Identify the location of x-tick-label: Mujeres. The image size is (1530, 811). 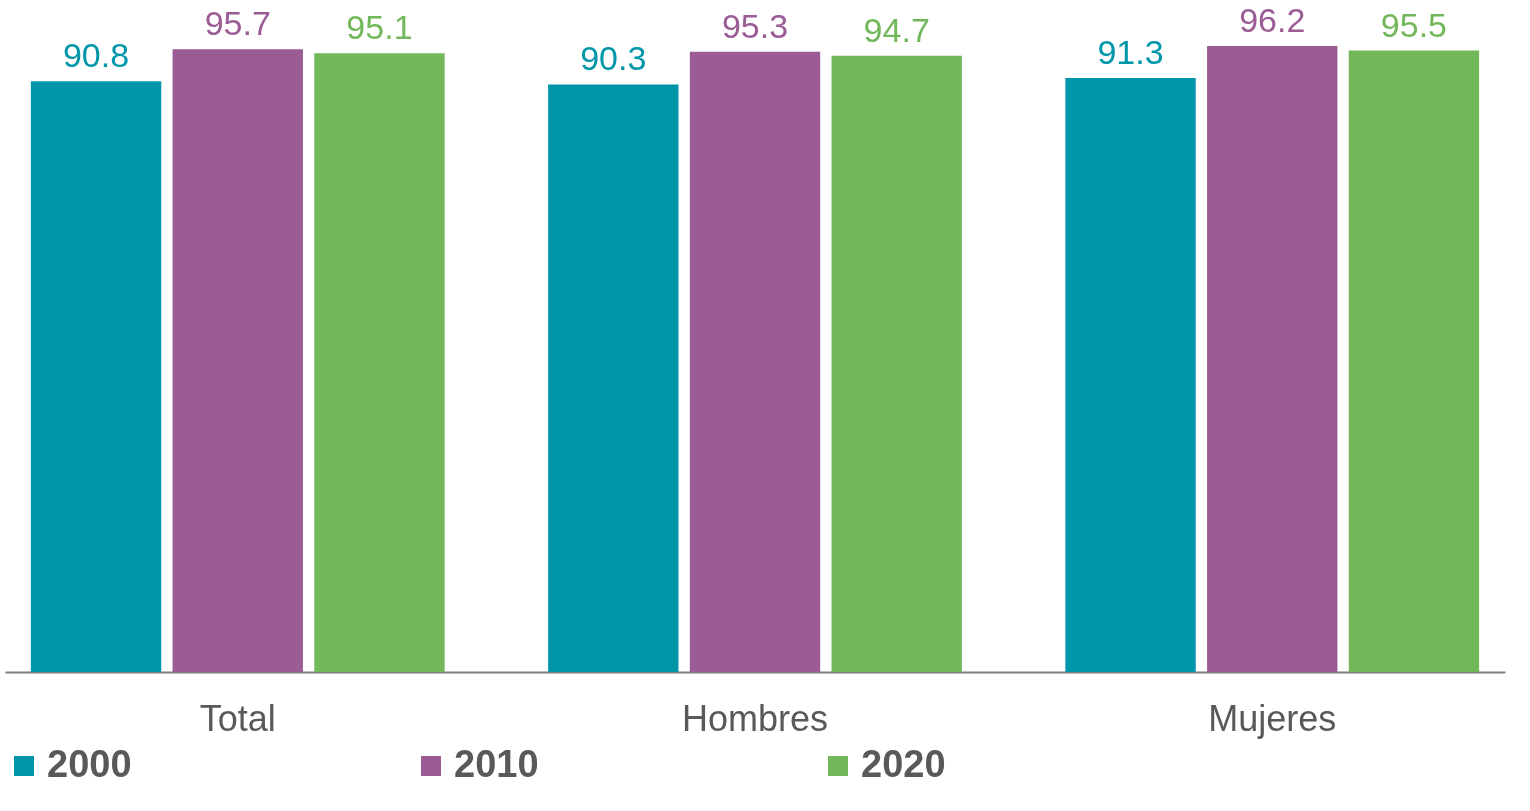
(1272, 718).